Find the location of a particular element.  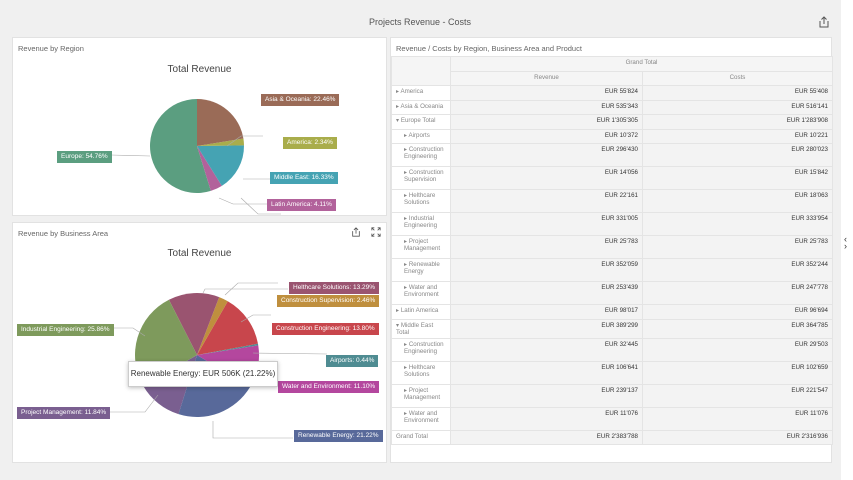

table-row: ▸ Latin America EUR 98'017 EUR 96'694 is located at coordinates (612, 312).